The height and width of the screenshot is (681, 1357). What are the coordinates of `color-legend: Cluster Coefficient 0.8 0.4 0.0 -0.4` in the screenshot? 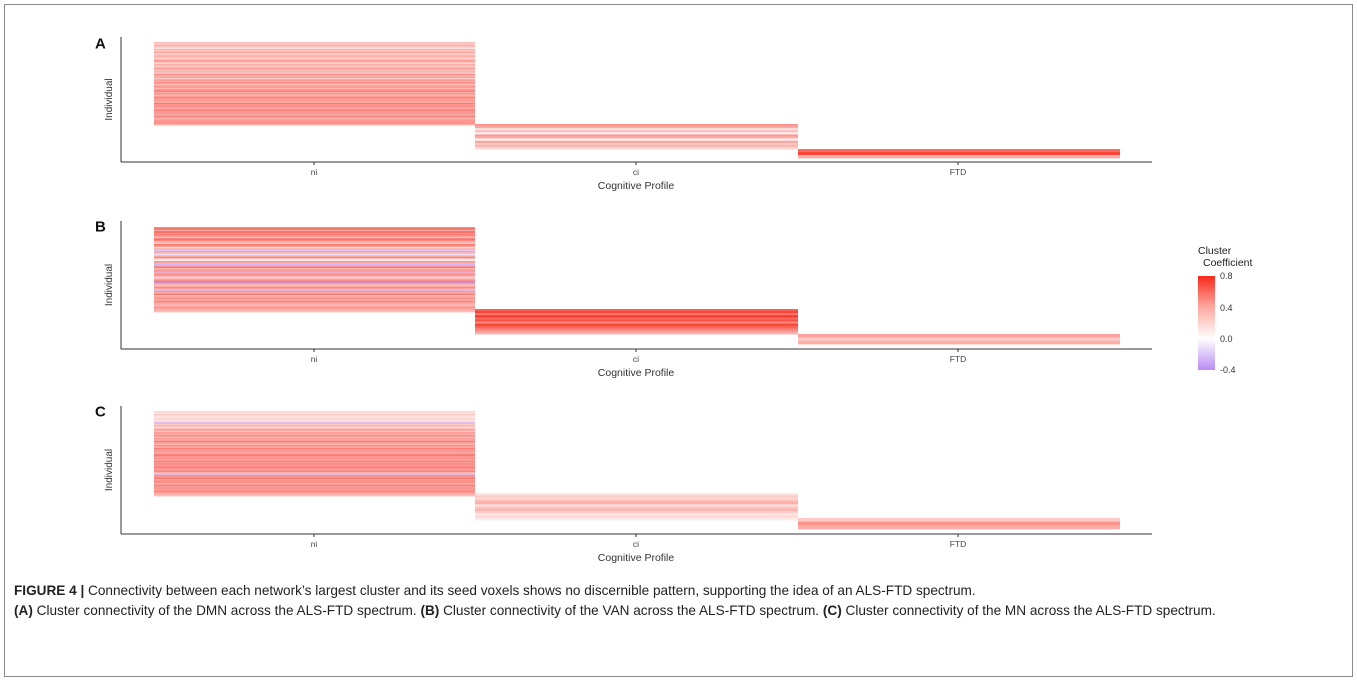 It's located at (1225, 310).